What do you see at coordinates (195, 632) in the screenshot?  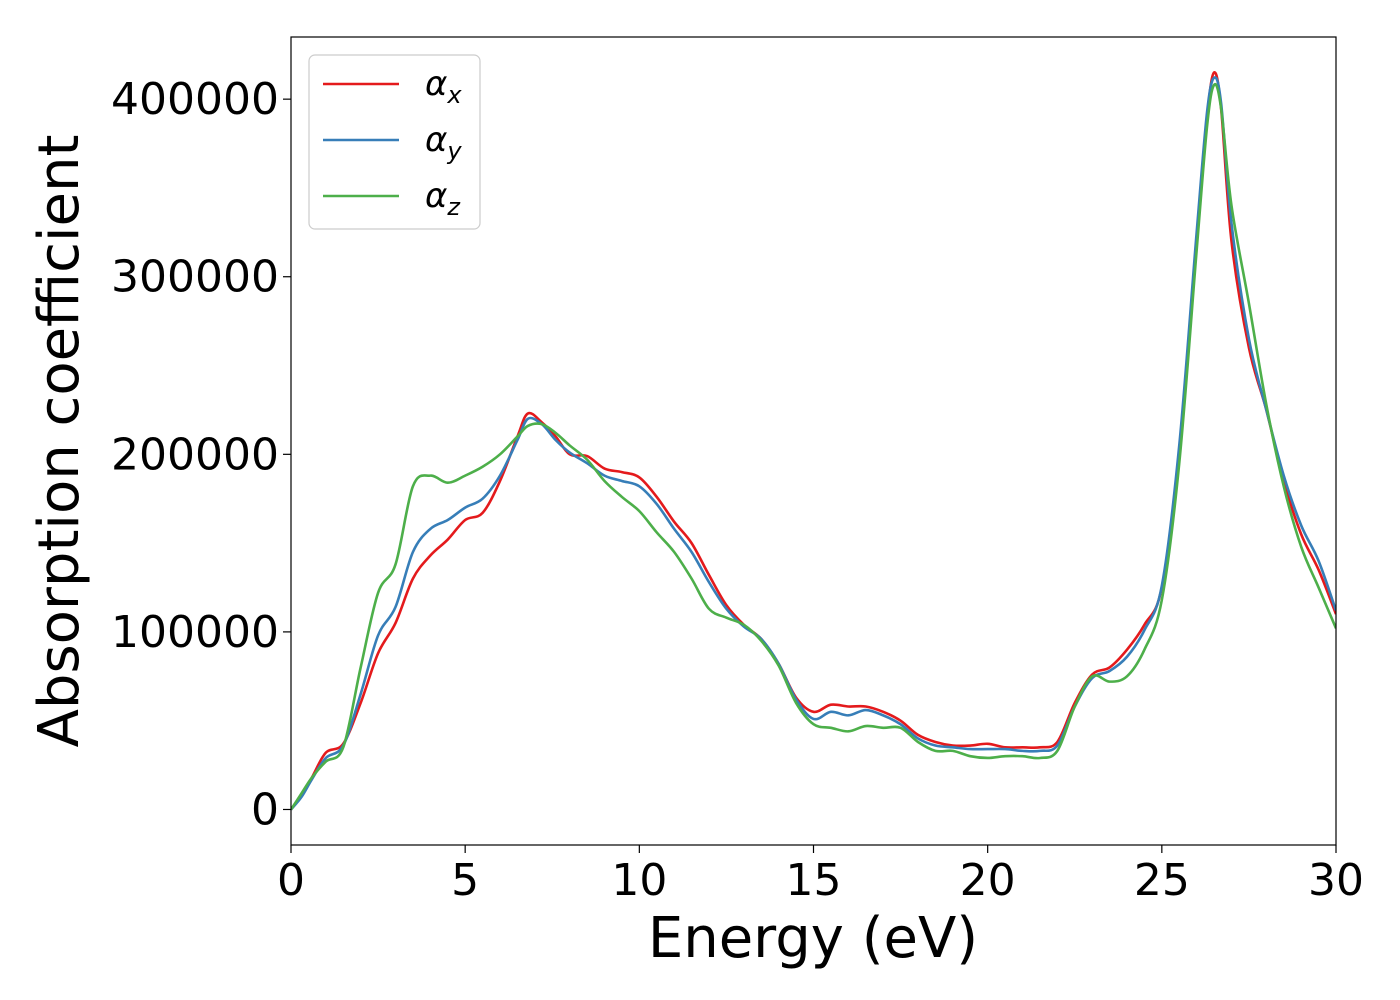 I see `y-tick-label: 100000` at bounding box center [195, 632].